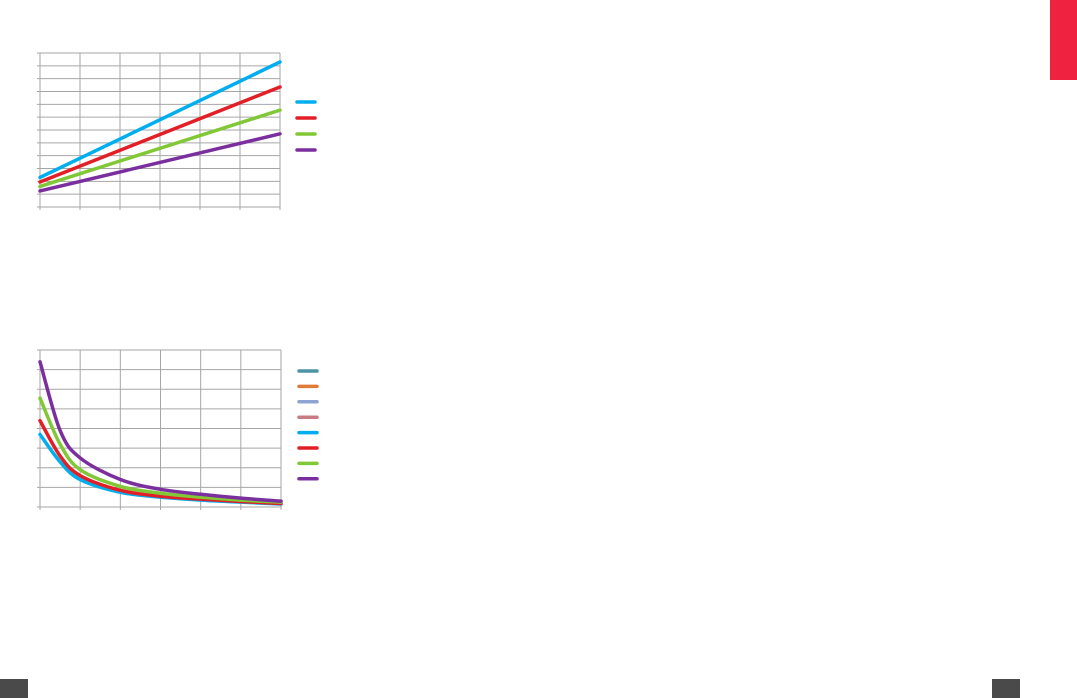 The image size is (1077, 698). What do you see at coordinates (14, 688) in the screenshot?
I see `page-number-box-left` at bounding box center [14, 688].